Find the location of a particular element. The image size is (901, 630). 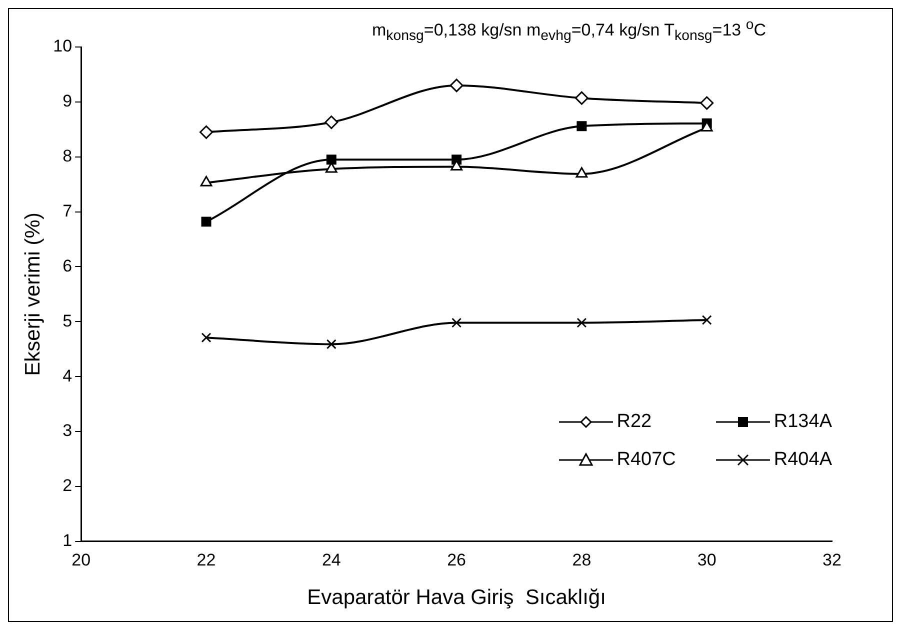

y-tick-label: 6 is located at coordinates (67, 266).